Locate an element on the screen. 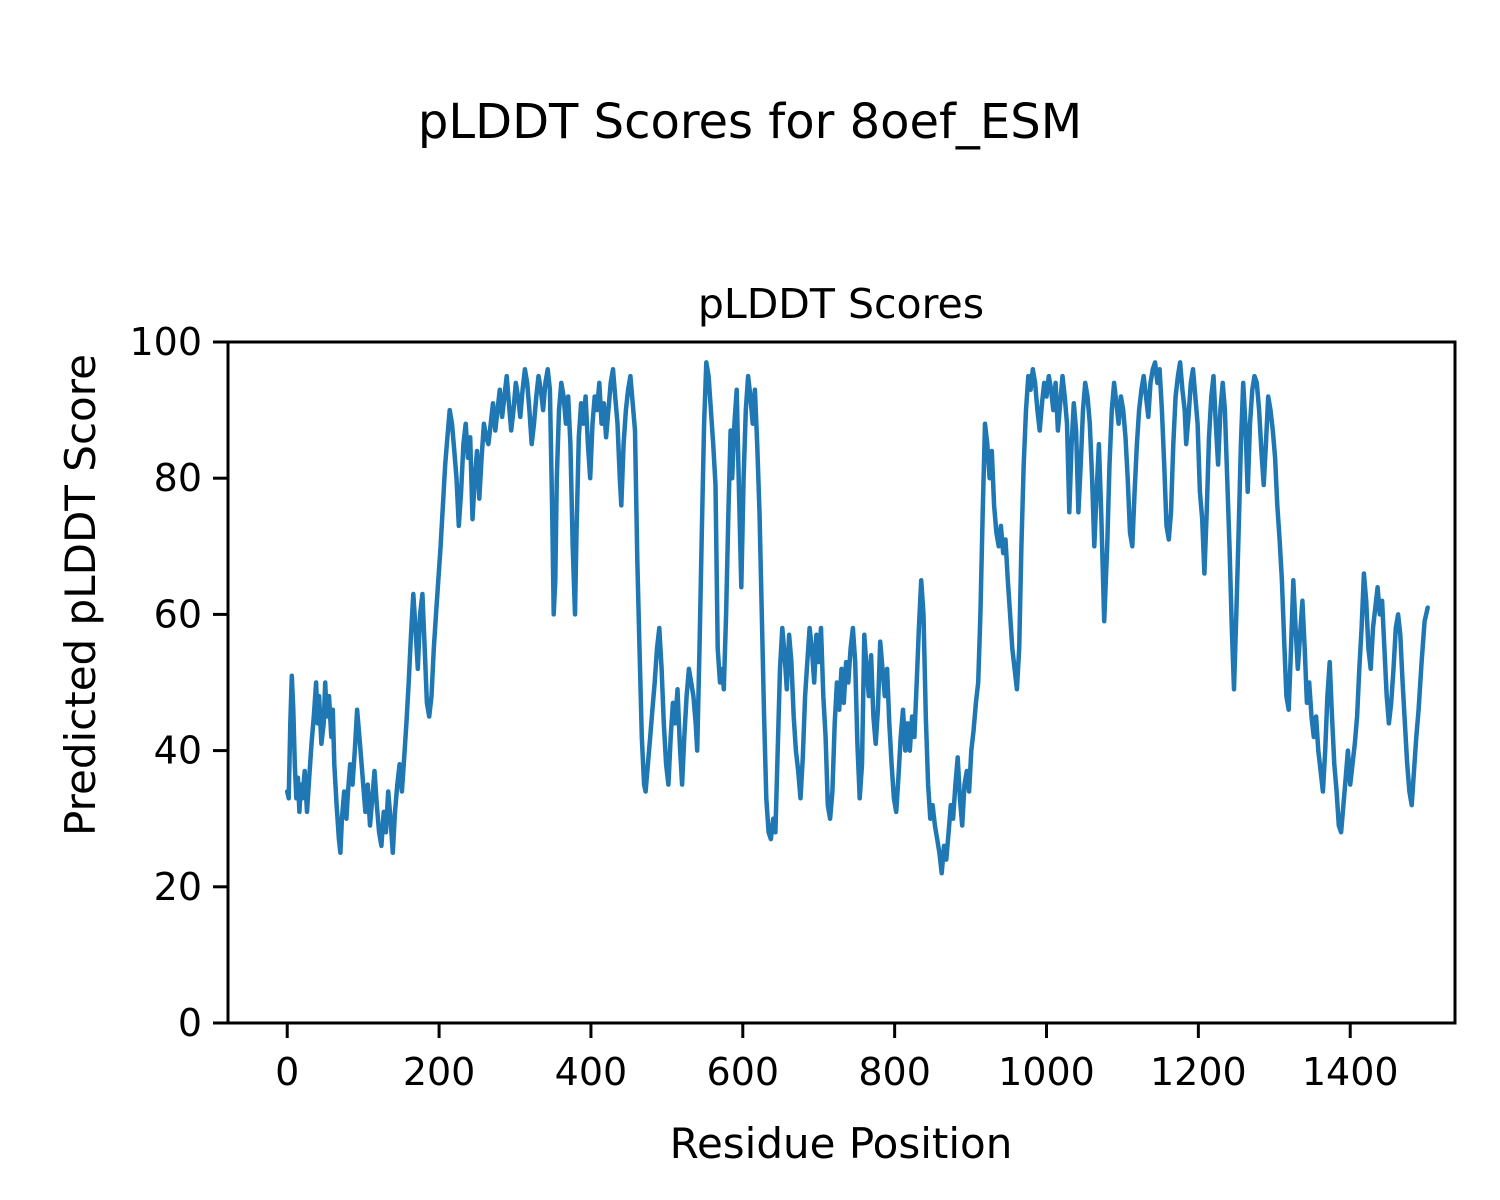 The width and height of the screenshot is (1500, 1200). x-tick-label: 1400 is located at coordinates (1350, 1072).